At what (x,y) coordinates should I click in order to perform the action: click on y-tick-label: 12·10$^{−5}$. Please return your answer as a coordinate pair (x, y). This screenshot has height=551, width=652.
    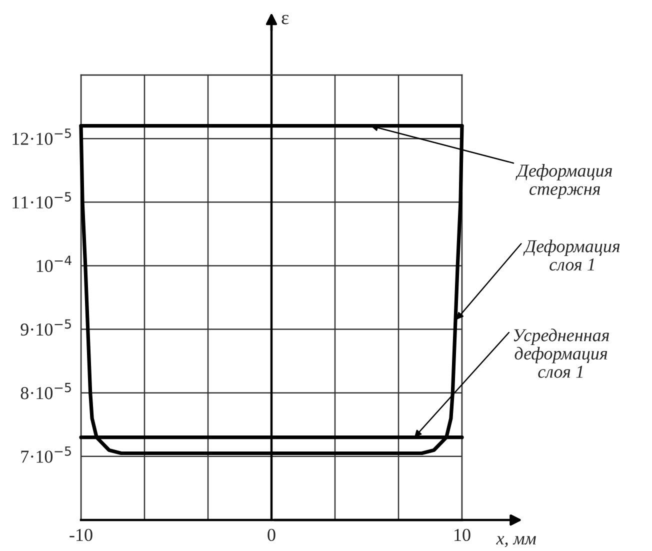
    Looking at the image, I should click on (41, 136).